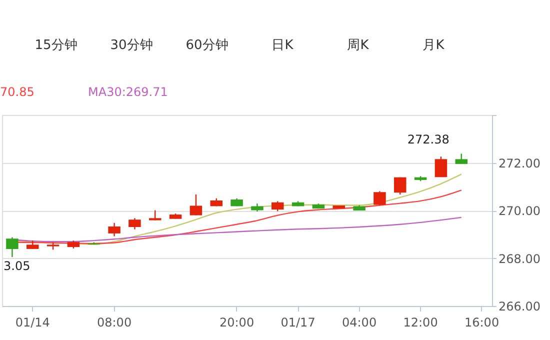 Image resolution: width=550 pixels, height=340 pixels. I want to click on text: 70.85, so click(17, 92).